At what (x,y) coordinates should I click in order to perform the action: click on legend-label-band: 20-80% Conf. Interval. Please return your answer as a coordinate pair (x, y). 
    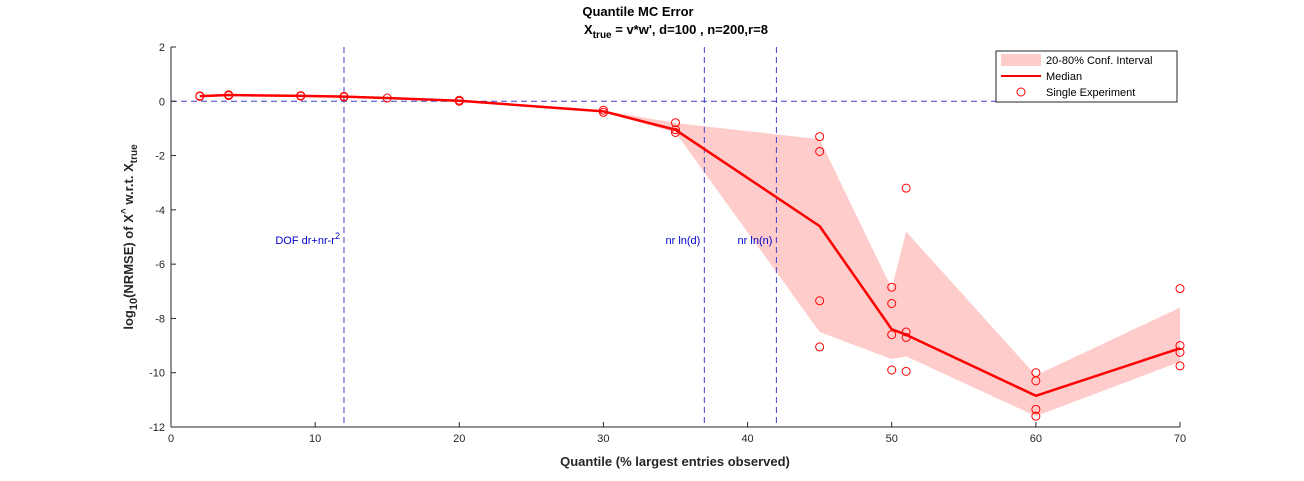
    Looking at the image, I should click on (1099, 61).